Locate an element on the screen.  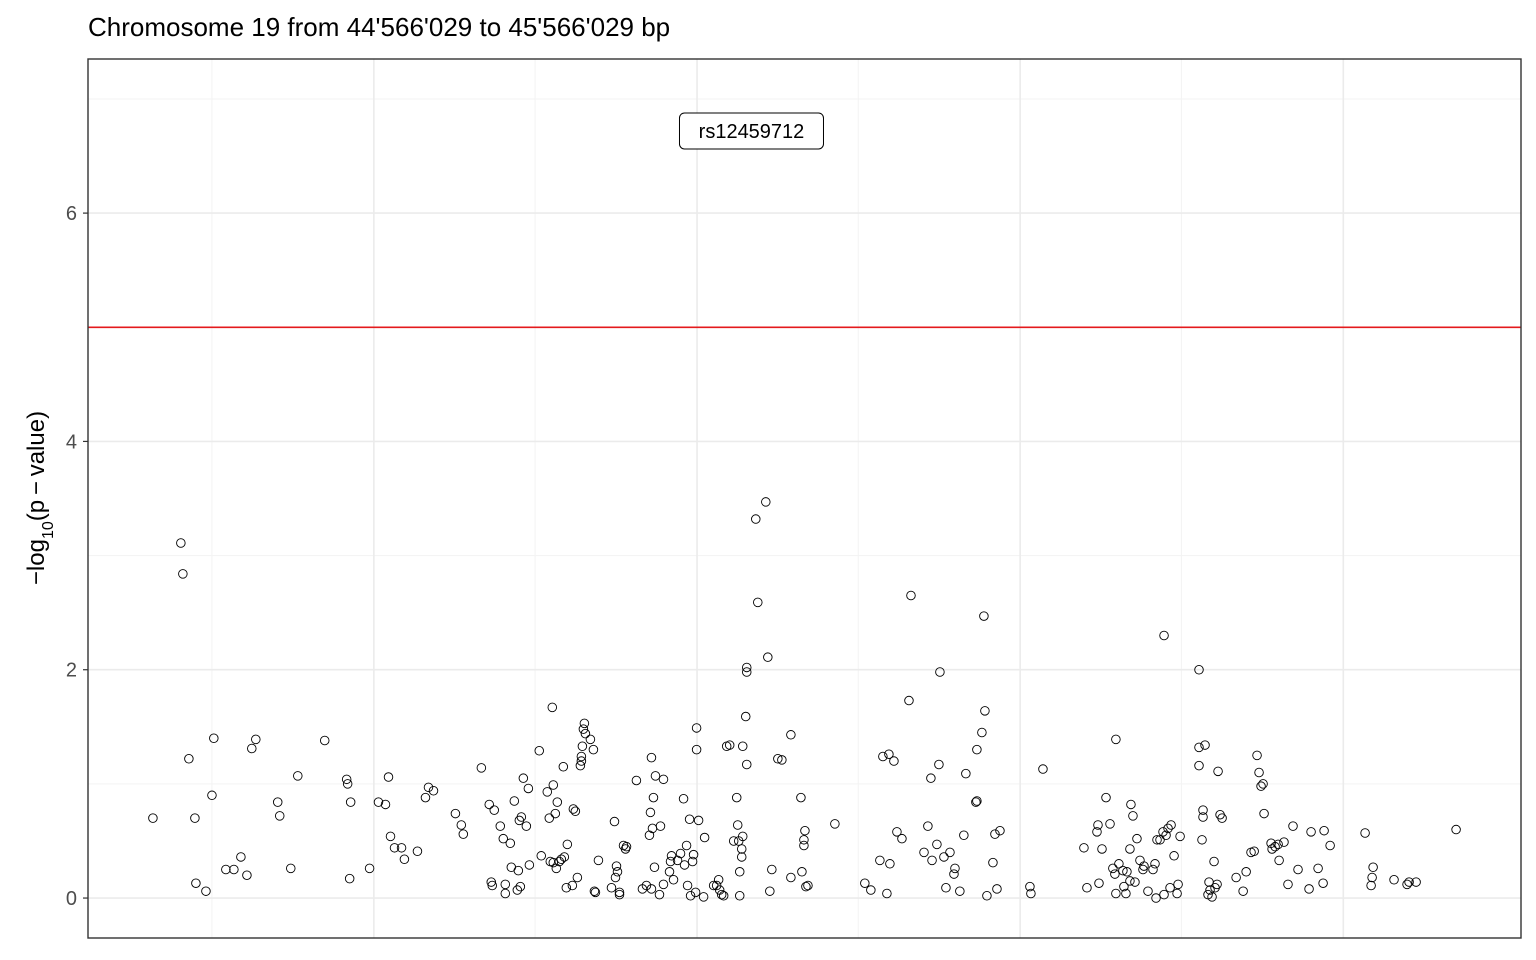
y-axis-label-minus: − is located at coordinates (36, 578).